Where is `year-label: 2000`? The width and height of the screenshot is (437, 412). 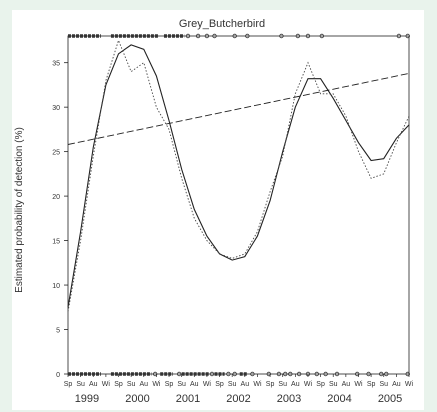
year-label: 2000 is located at coordinates (137, 399).